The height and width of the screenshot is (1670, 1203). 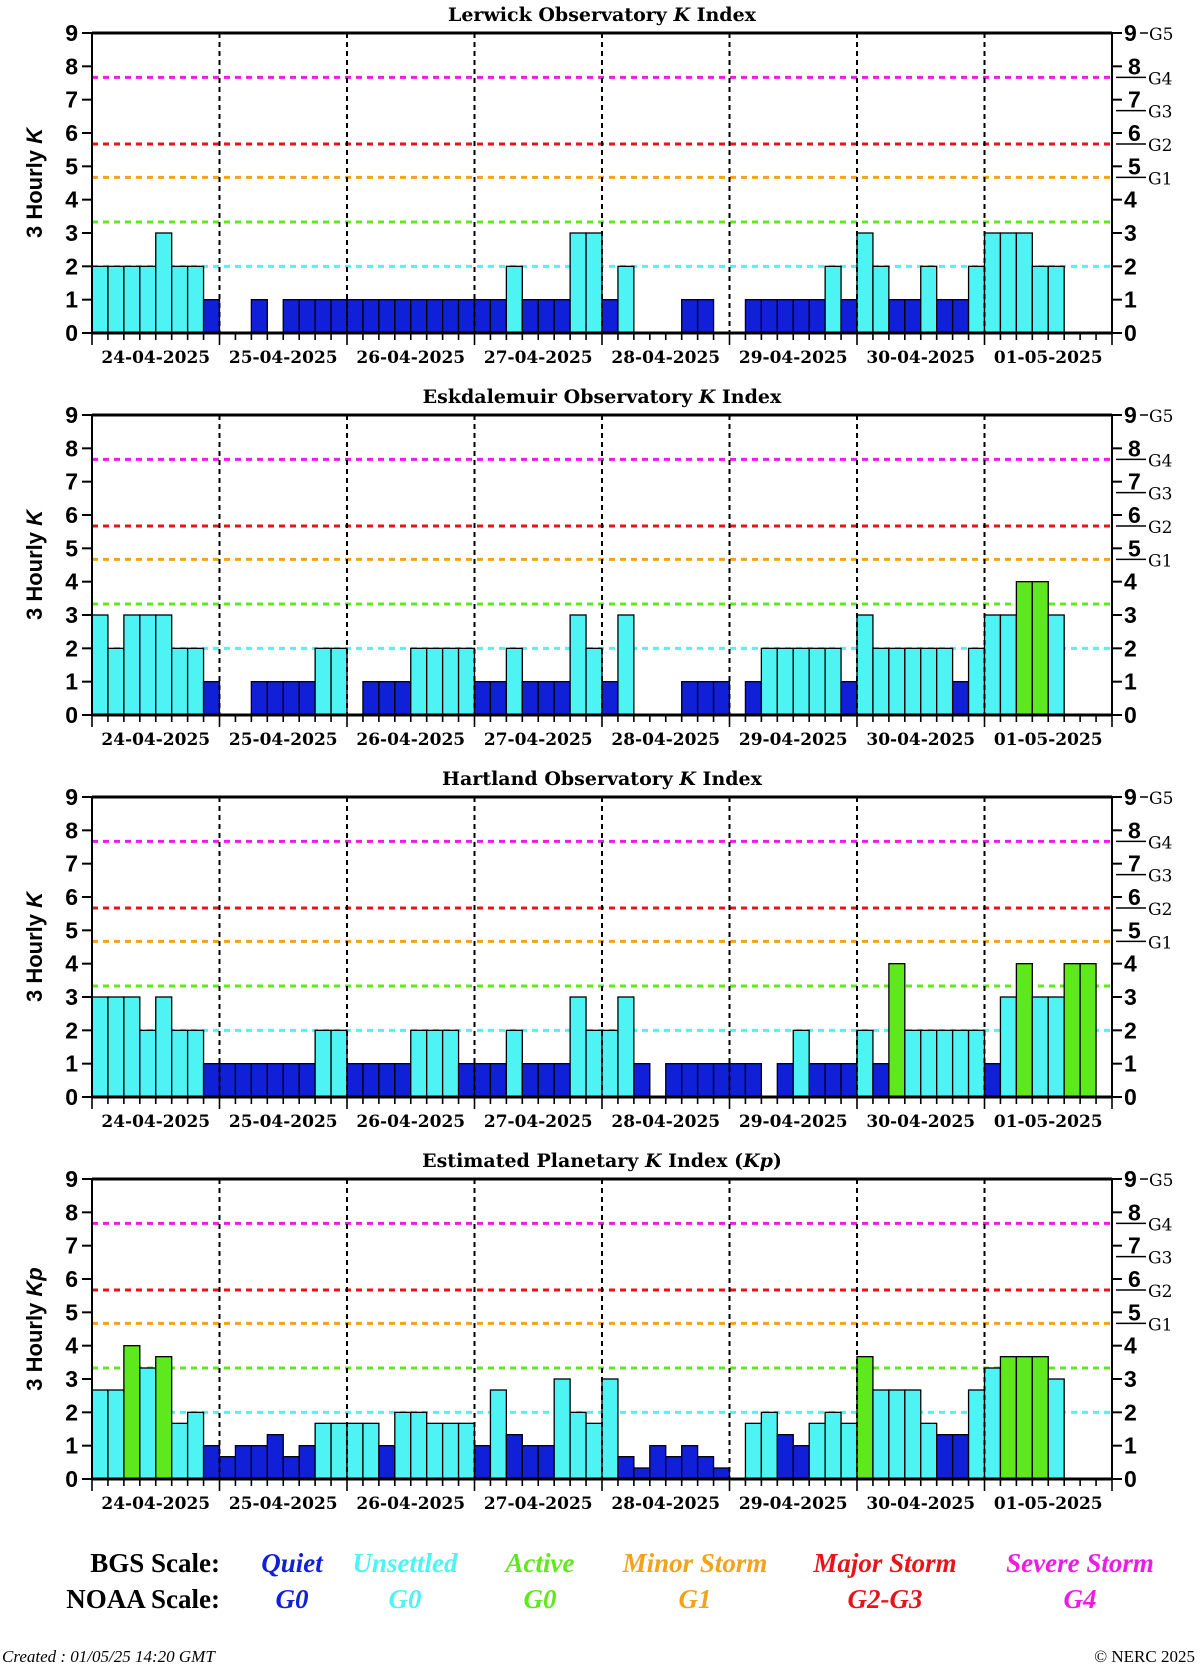 What do you see at coordinates (1130, 964) in the screenshot?
I see `right-scale-label: 4` at bounding box center [1130, 964].